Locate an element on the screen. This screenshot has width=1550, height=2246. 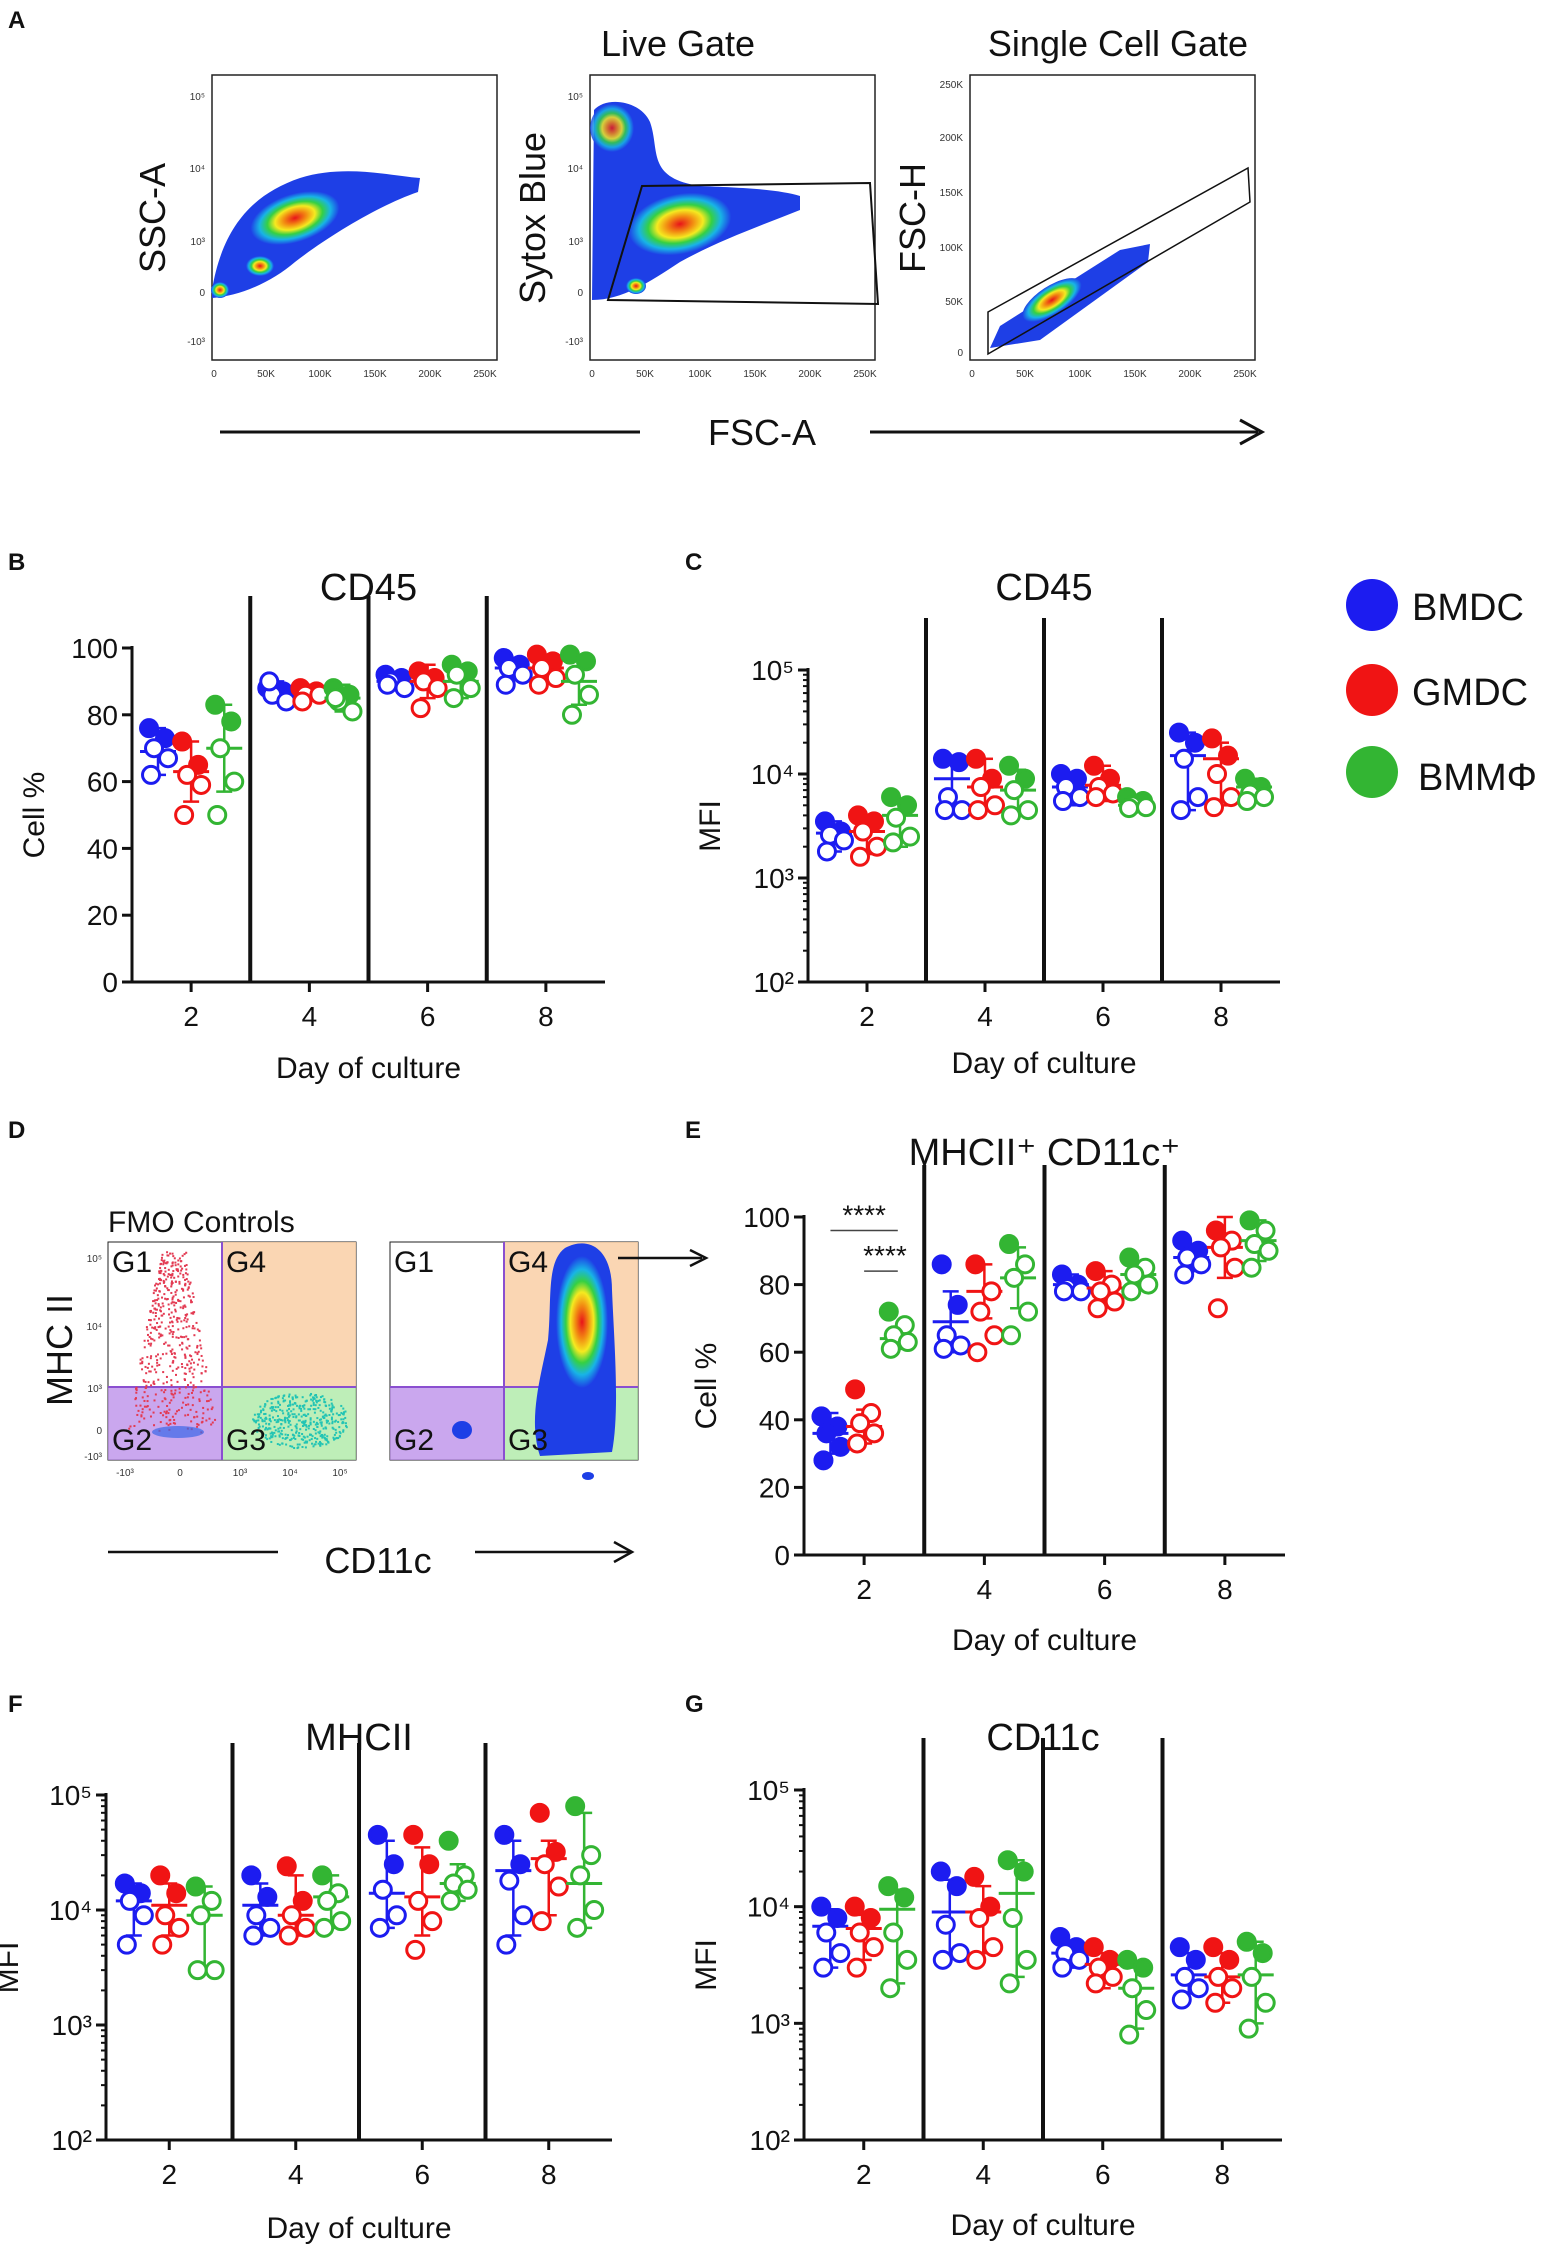
ytick: 0 is located at coordinates (580, 293).